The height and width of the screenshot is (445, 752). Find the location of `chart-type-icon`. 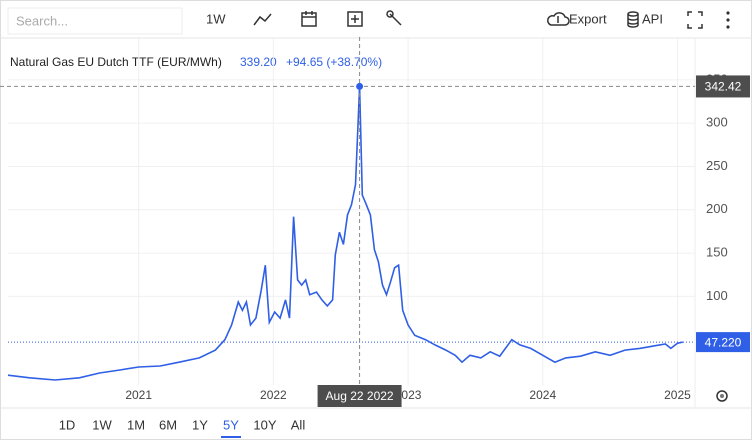

chart-type-icon is located at coordinates (262, 19).